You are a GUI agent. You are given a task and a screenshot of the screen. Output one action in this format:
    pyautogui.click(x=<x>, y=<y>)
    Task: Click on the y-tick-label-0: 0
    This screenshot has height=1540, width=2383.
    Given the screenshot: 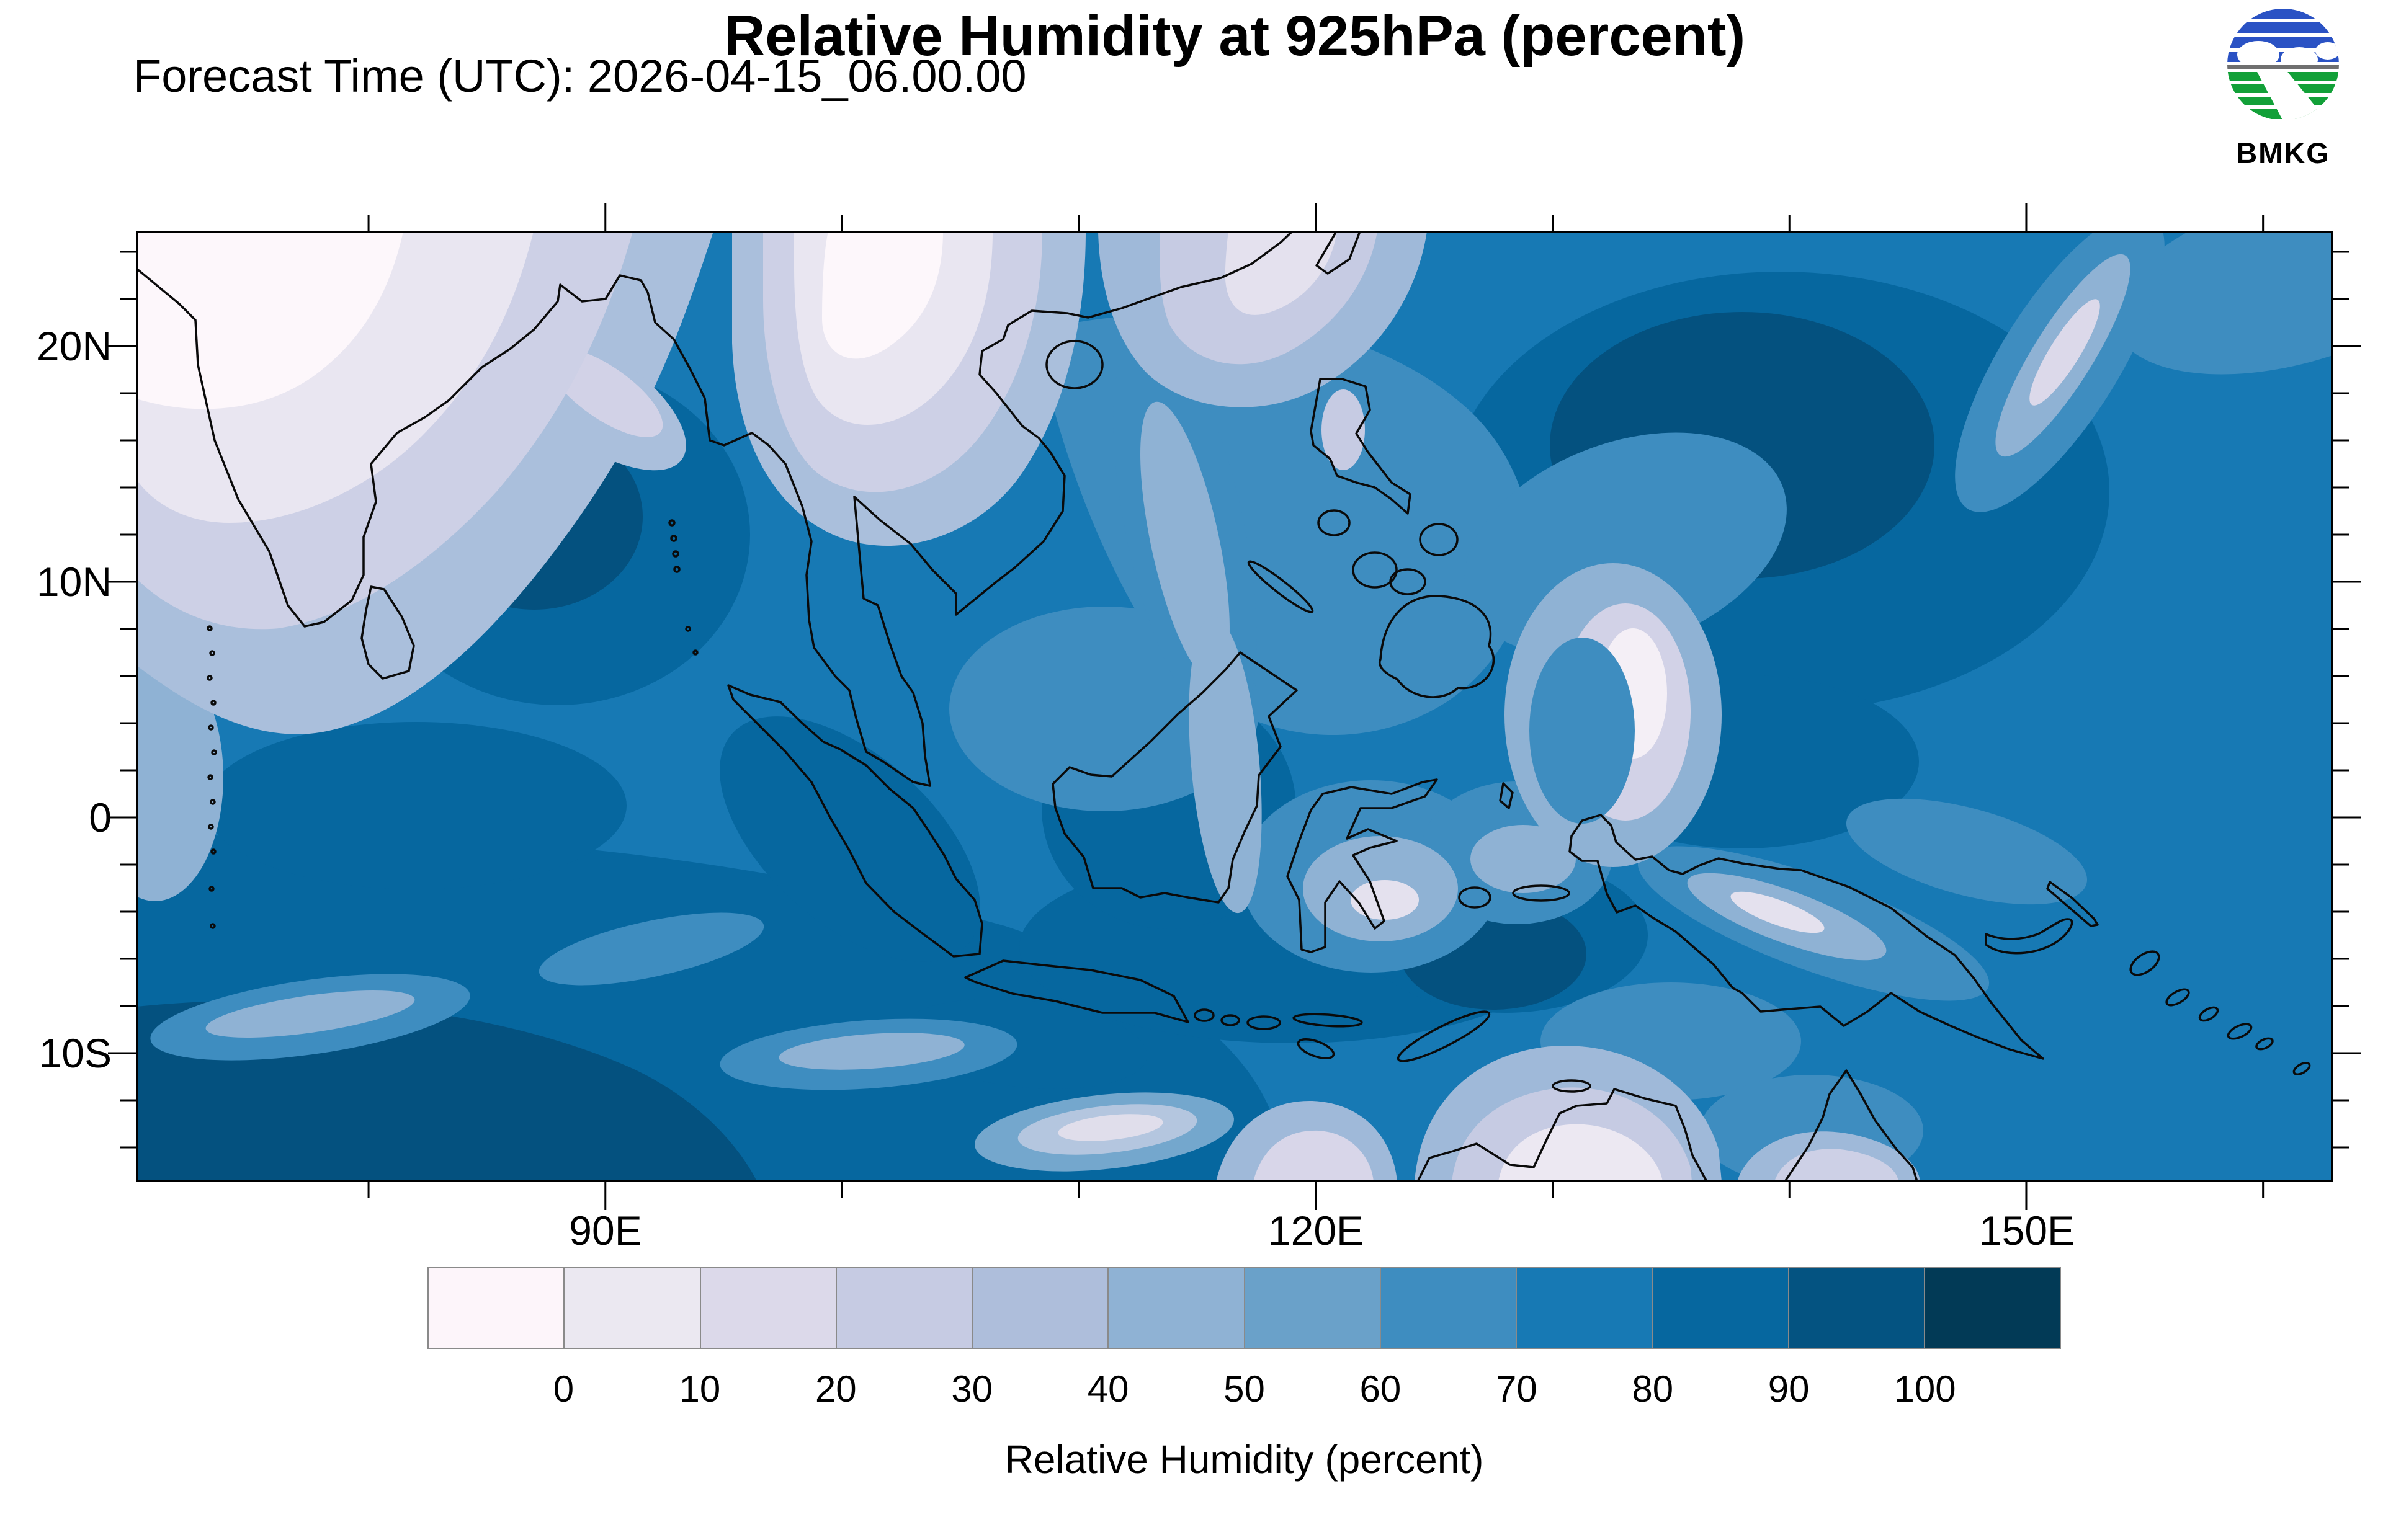 What is the action you would take?
    pyautogui.click(x=100, y=817)
    